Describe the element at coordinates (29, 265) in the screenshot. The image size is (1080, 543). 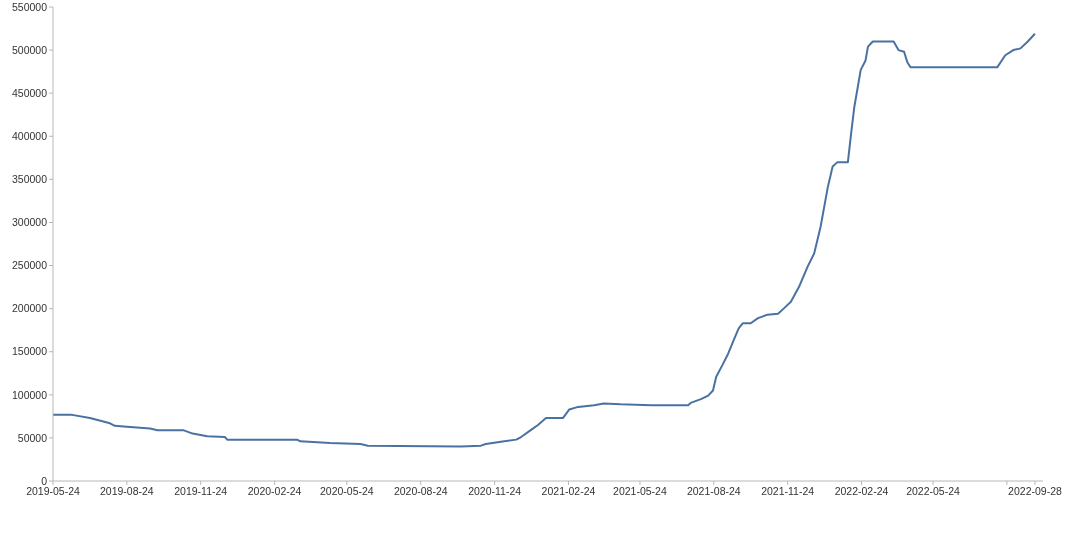
I see `y-tick-label: 250000` at that location.